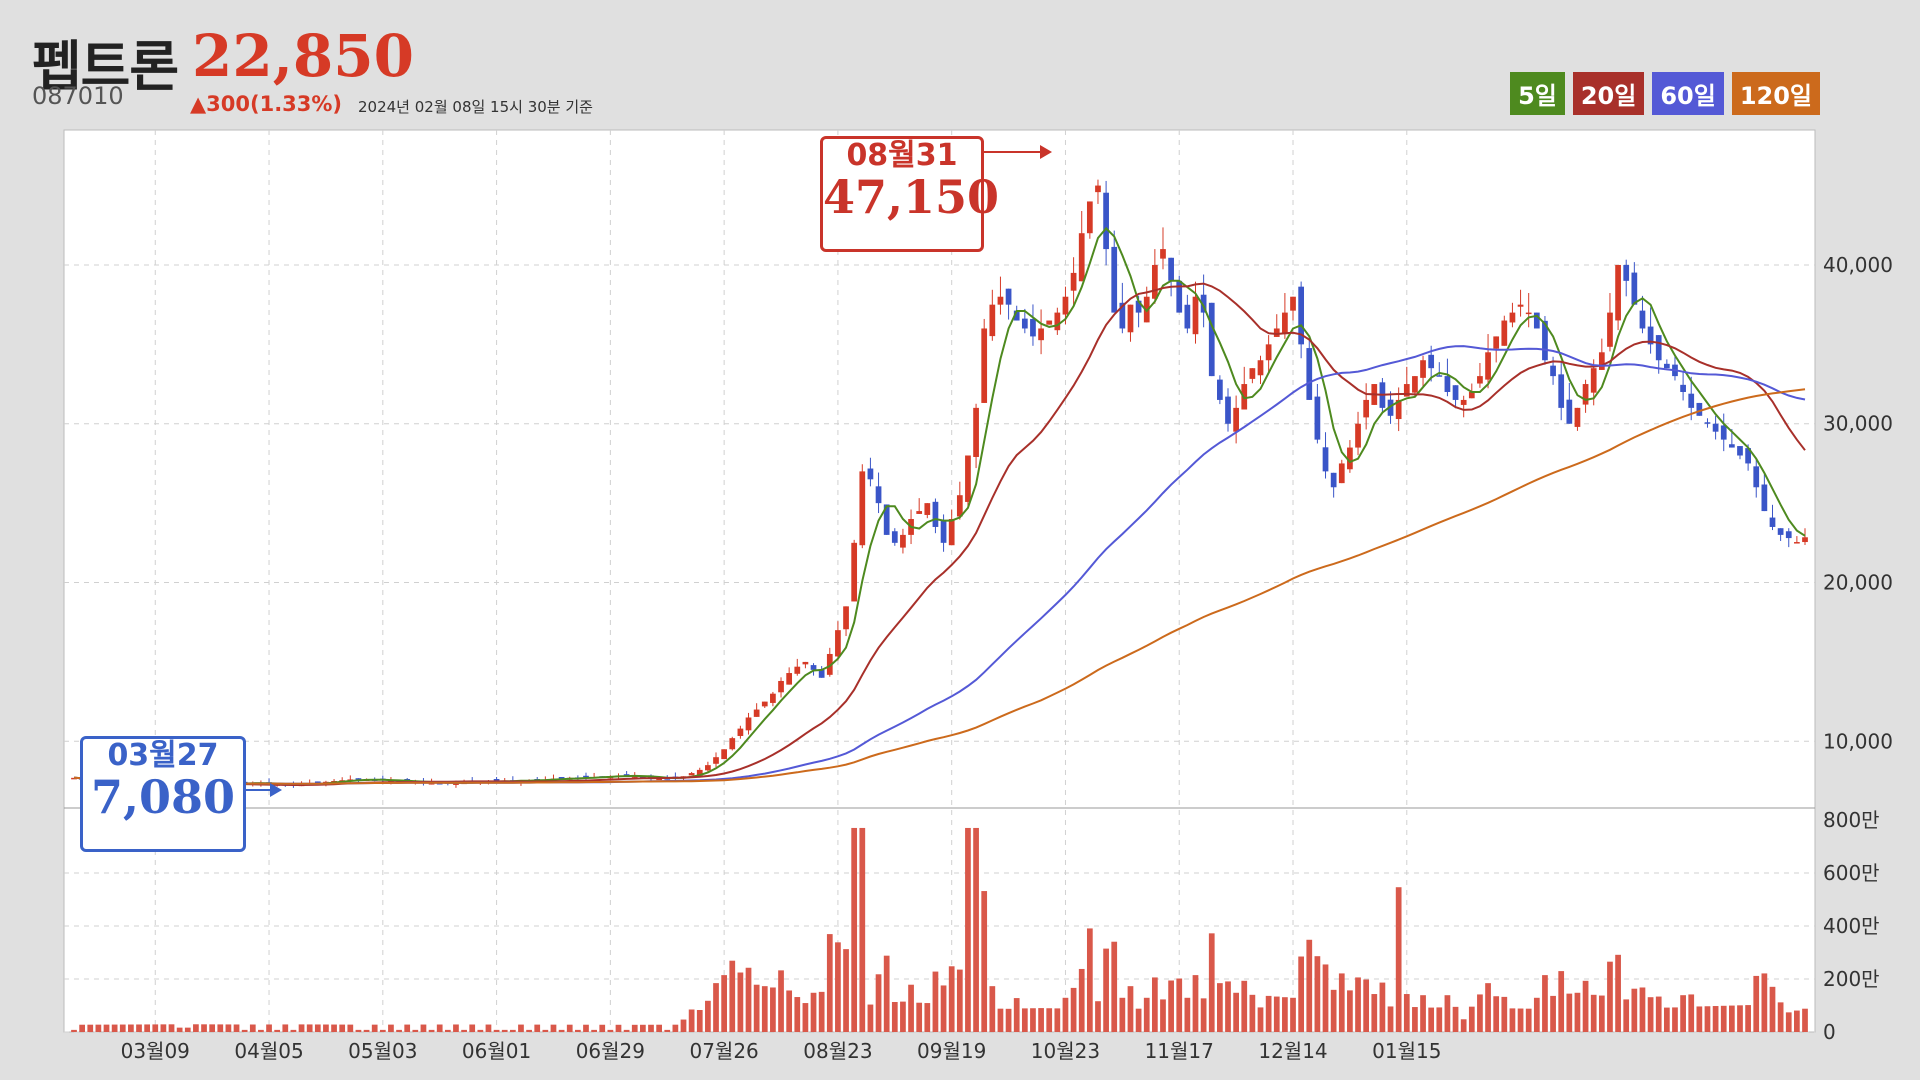 This screenshot has width=1920, height=1080. Describe the element at coordinates (1537, 93) in the screenshot. I see `legend-ma5: 5일` at that location.